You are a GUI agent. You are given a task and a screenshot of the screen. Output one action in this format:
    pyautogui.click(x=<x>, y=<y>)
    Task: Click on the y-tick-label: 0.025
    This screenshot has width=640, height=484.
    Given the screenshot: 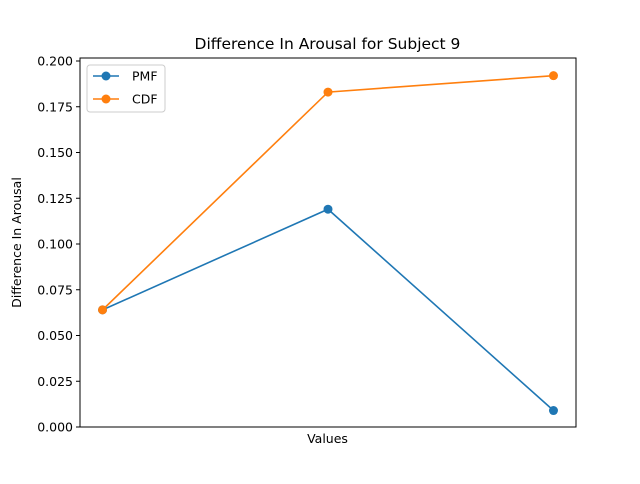 What is the action you would take?
    pyautogui.click(x=55, y=381)
    